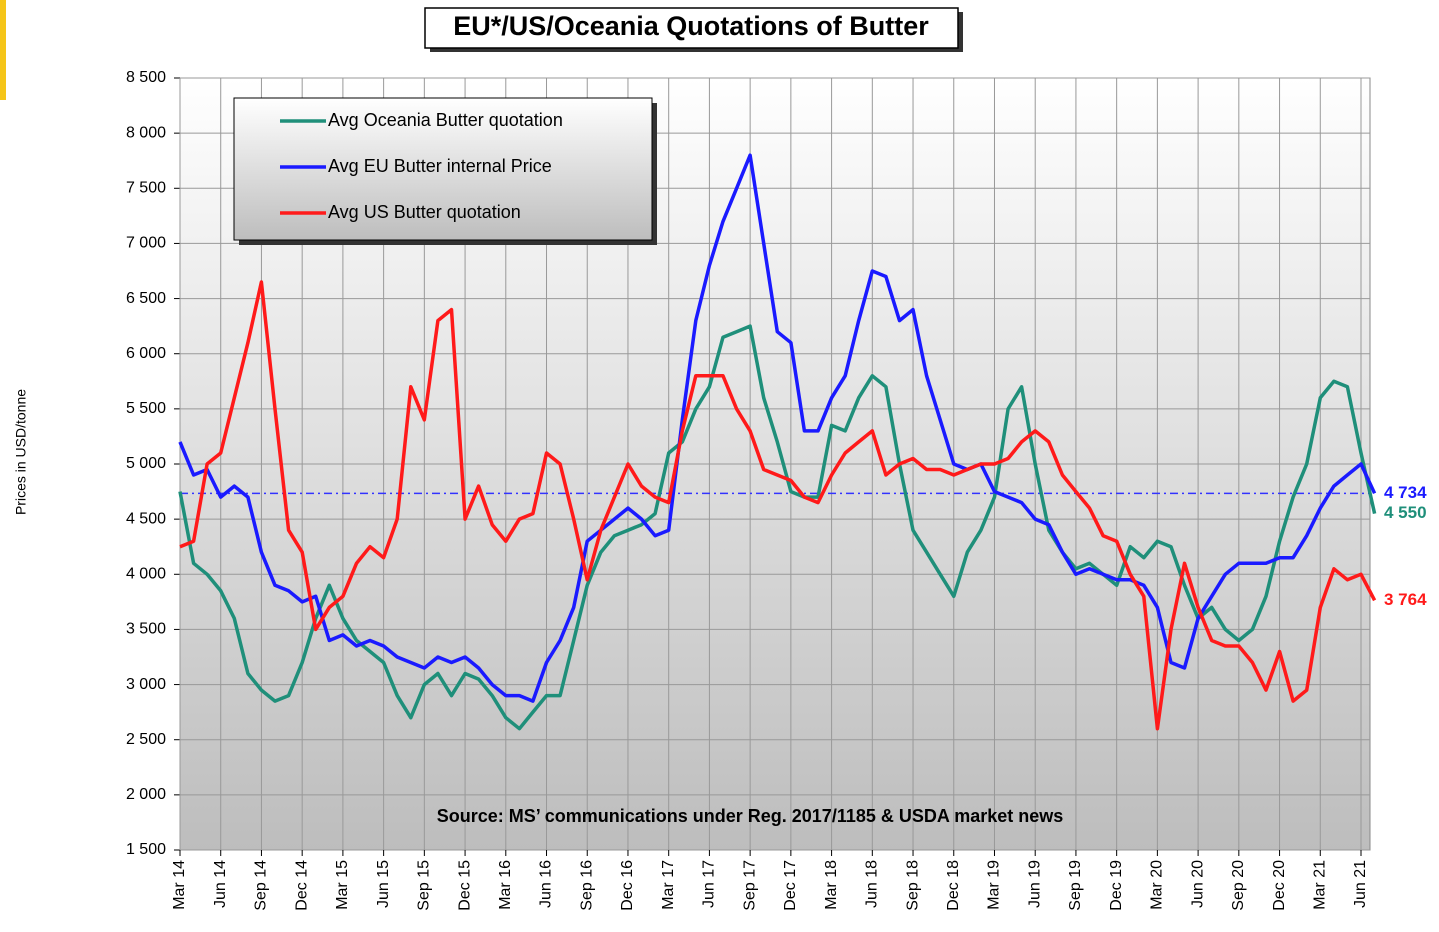 The image size is (1439, 932). I want to click on y-tick-label: 2 500, so click(146, 739).